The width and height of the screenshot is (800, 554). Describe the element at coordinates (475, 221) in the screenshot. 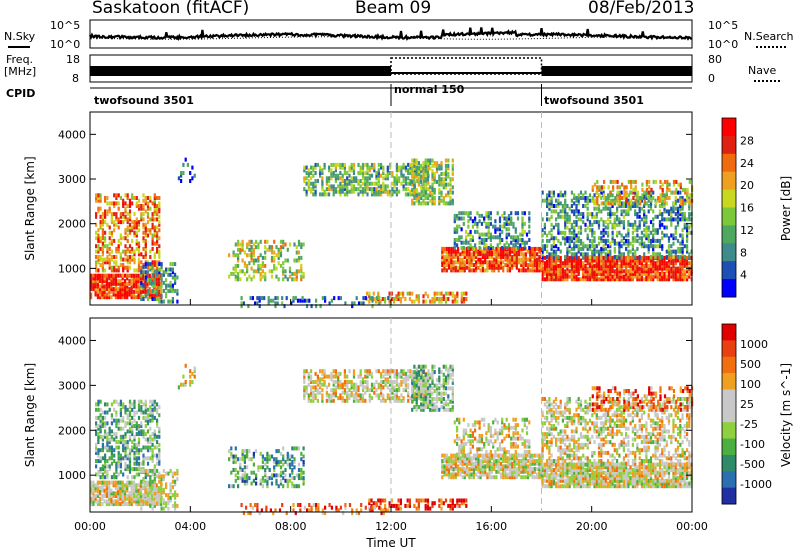

I see `power-cell-1927` at that location.